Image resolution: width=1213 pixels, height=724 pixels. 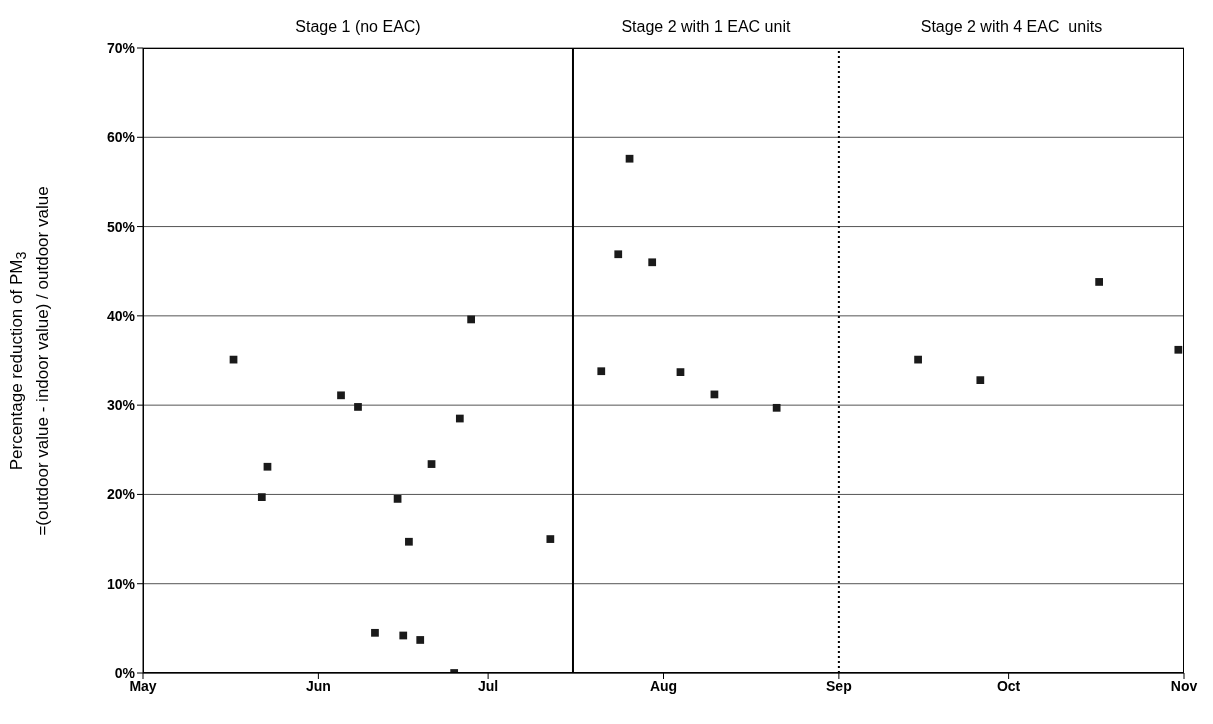 What do you see at coordinates (839, 685) in the screenshot?
I see `x-tick-label: Sep` at bounding box center [839, 685].